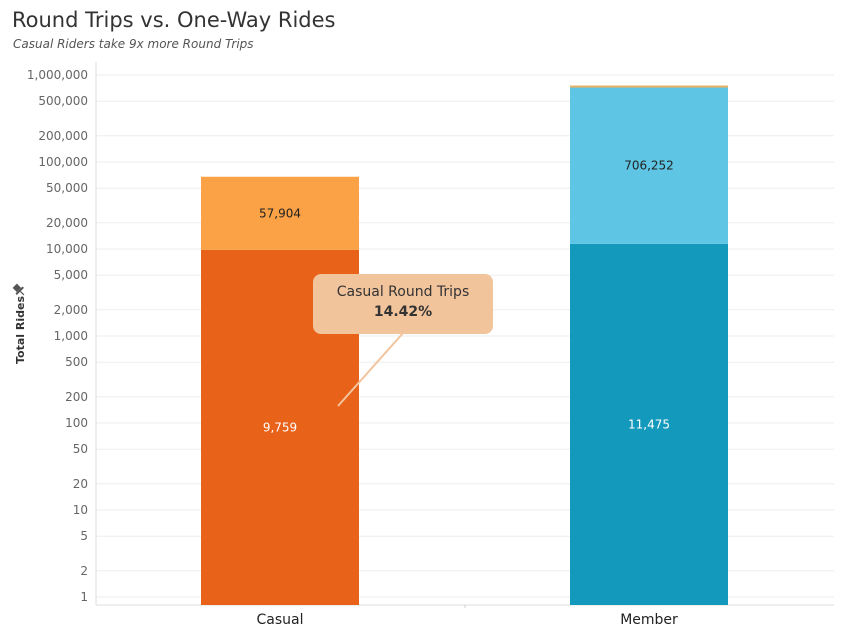  What do you see at coordinates (67, 223) in the screenshot?
I see `y-tick-label: 20,000` at bounding box center [67, 223].